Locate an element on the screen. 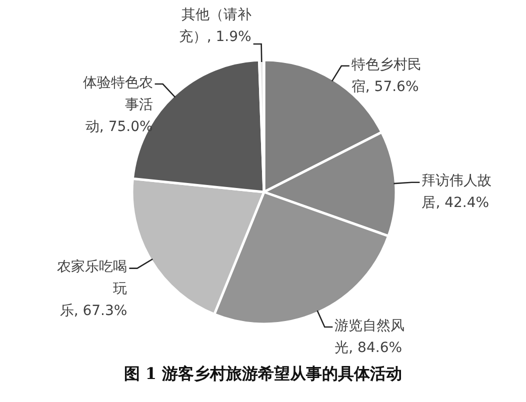  slice-label: 体验特色农事活动, 75.0% is located at coordinates (117, 105).